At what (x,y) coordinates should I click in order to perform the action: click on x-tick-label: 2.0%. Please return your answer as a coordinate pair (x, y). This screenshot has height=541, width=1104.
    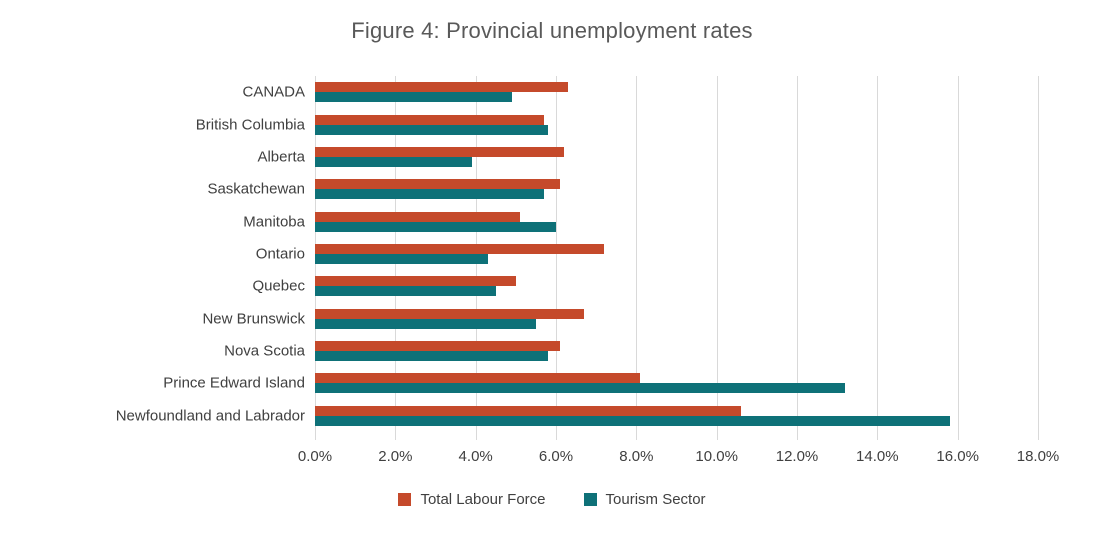
    Looking at the image, I should click on (395, 456).